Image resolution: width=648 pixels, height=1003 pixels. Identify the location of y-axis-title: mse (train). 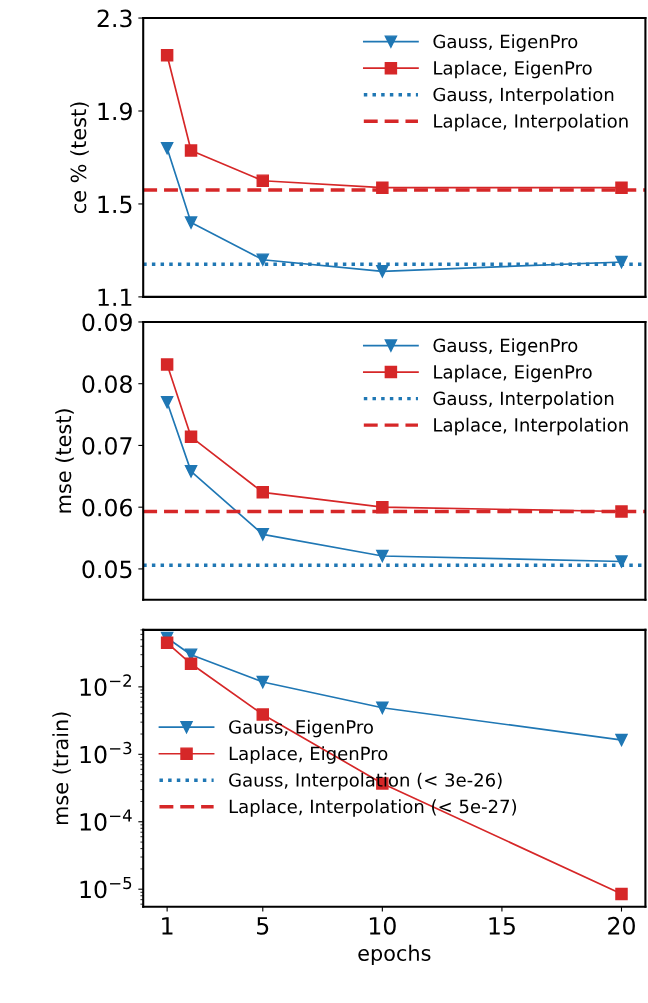
(61, 768).